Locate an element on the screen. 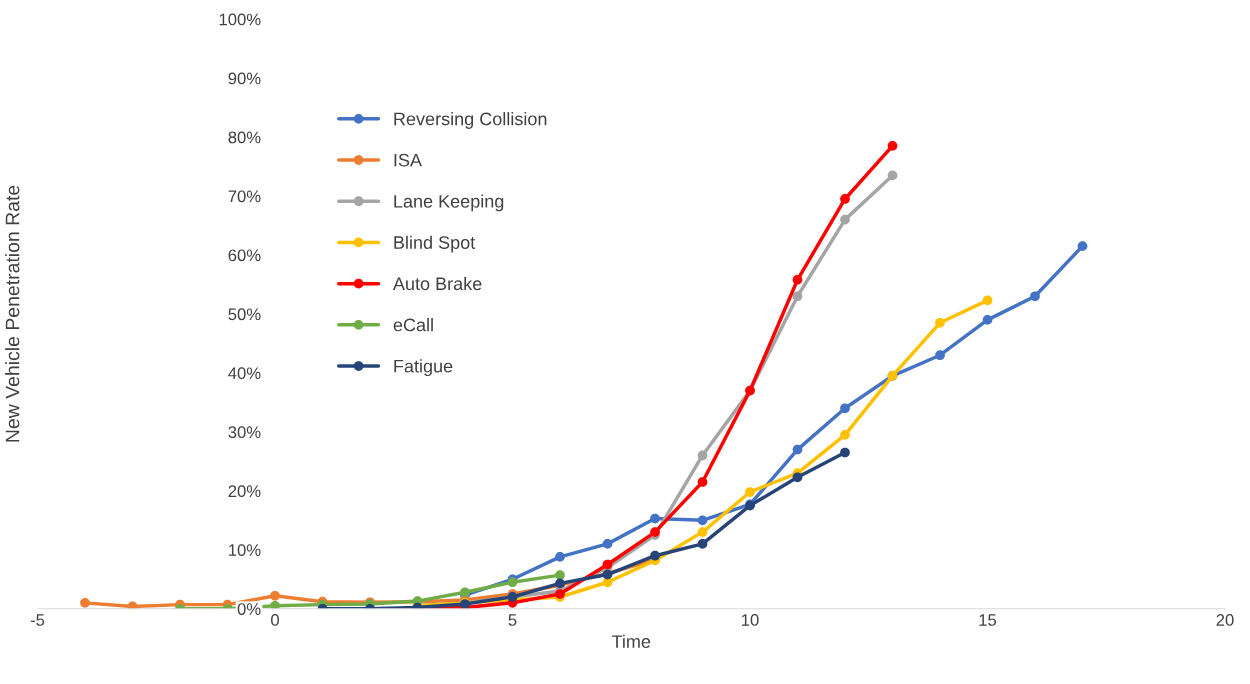 This screenshot has height=684, width=1250. x-axis-title: Time is located at coordinates (631, 641).